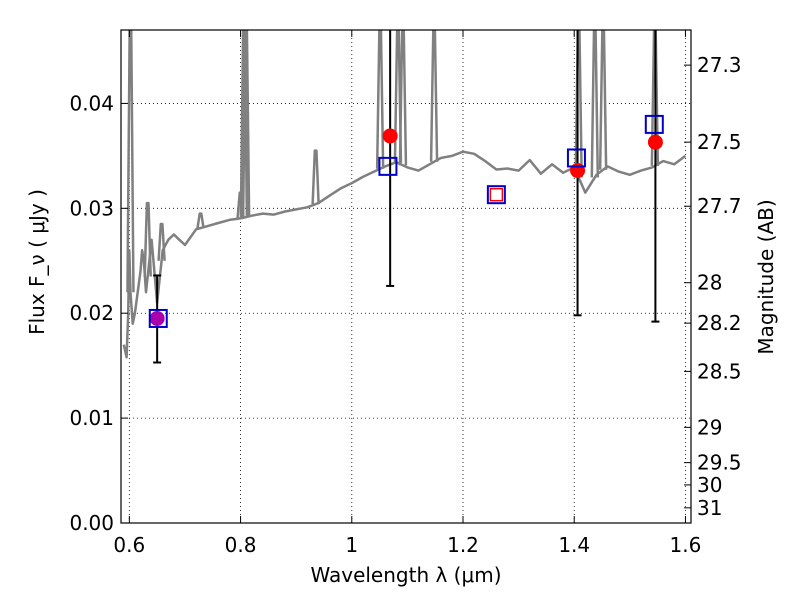  I want to click on magnitude-tick-label: 29.5, so click(719, 463).